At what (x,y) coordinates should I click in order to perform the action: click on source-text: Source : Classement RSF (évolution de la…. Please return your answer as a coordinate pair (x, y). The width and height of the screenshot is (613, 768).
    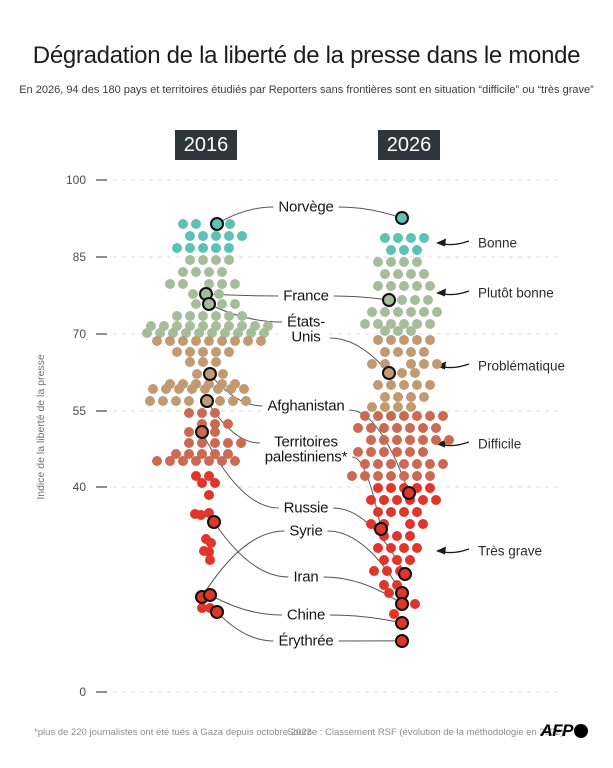
    Looking at the image, I should click on (425, 732).